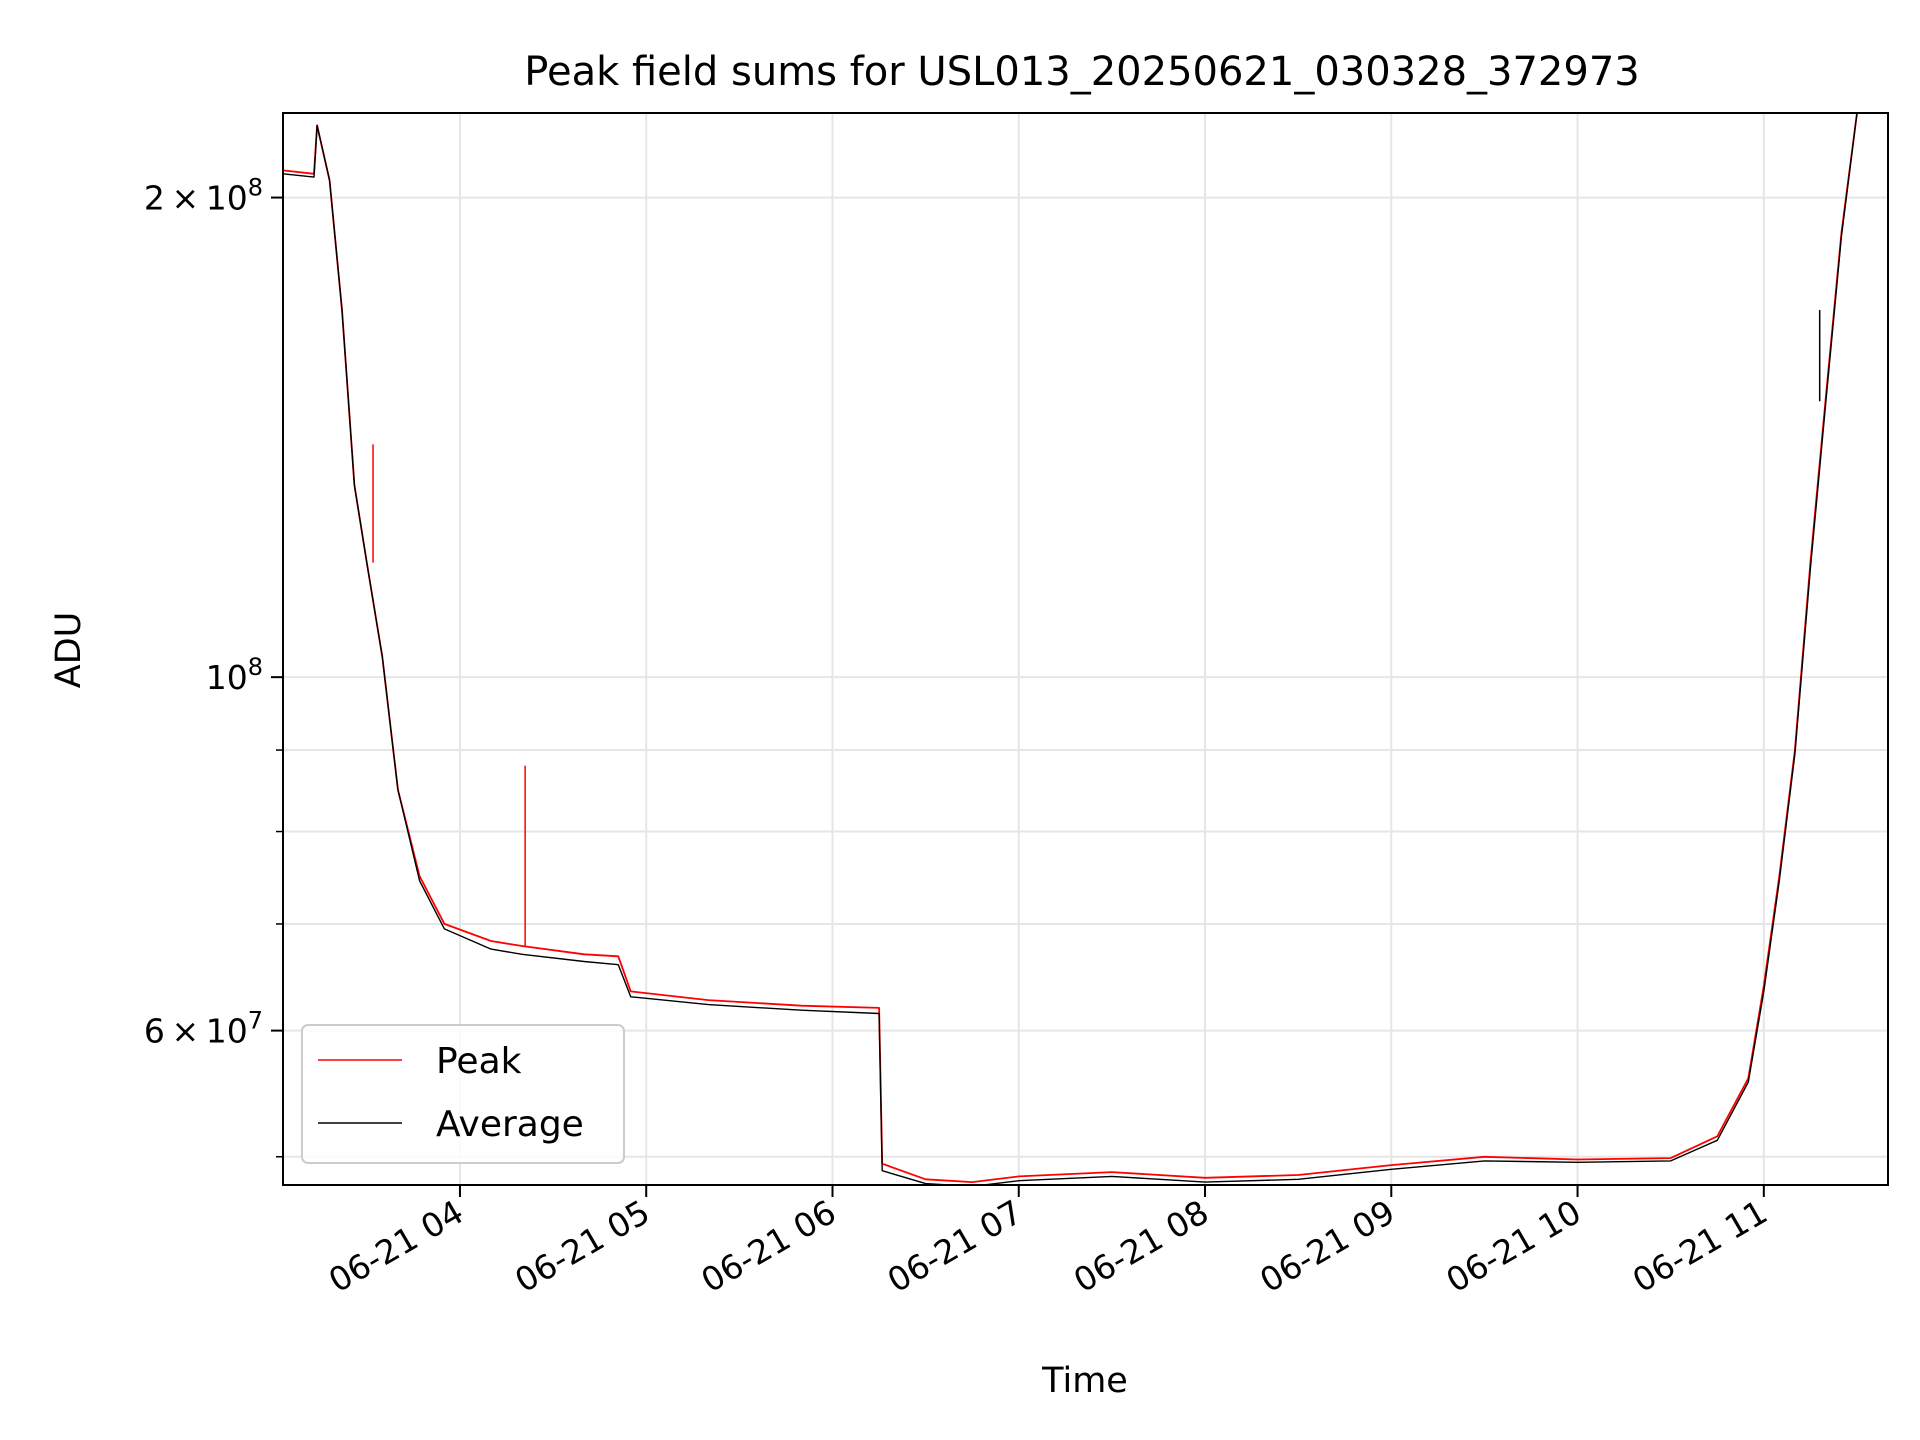  What do you see at coordinates (203, 196) in the screenshot?
I see `y-tick-label: 2 × 10⁸` at bounding box center [203, 196].